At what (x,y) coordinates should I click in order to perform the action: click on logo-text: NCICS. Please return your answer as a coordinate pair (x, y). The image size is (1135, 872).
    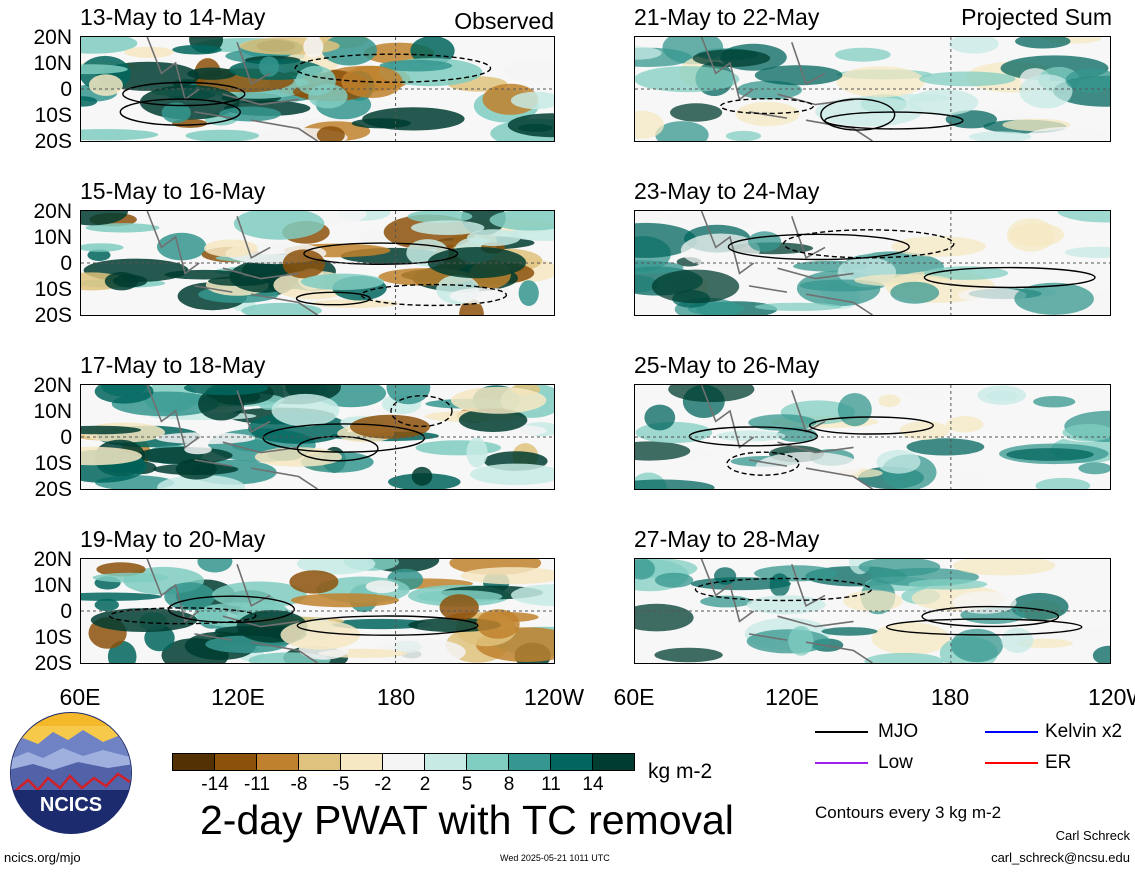
    Looking at the image, I should click on (71, 805).